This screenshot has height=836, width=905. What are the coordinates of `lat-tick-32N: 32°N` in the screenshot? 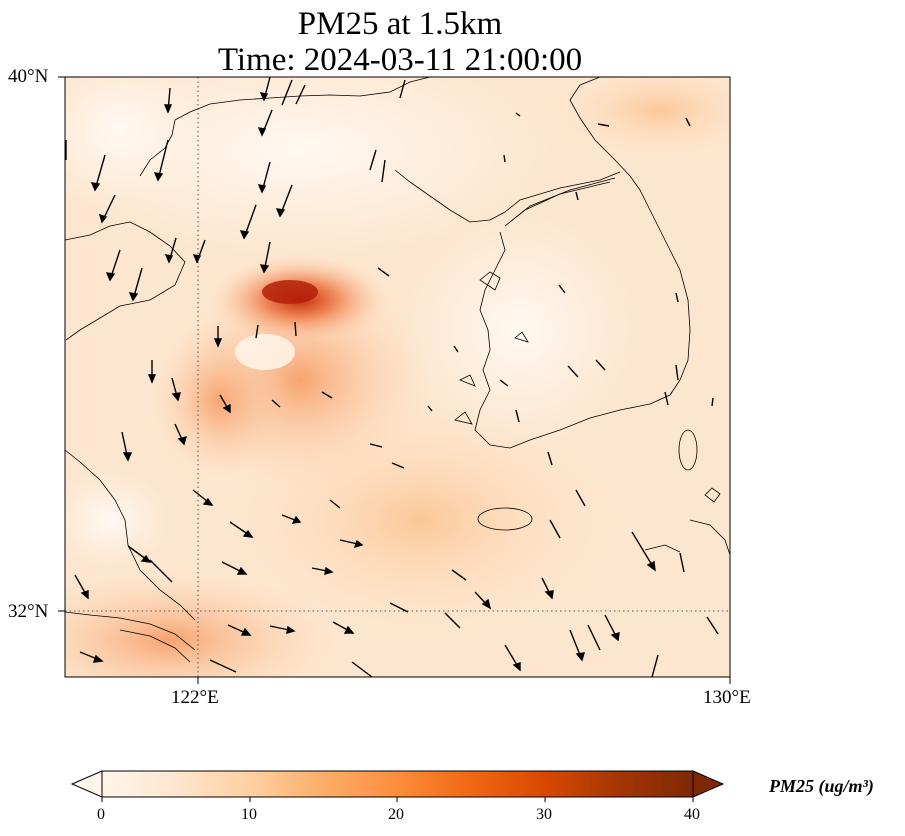 It's located at (28, 611).